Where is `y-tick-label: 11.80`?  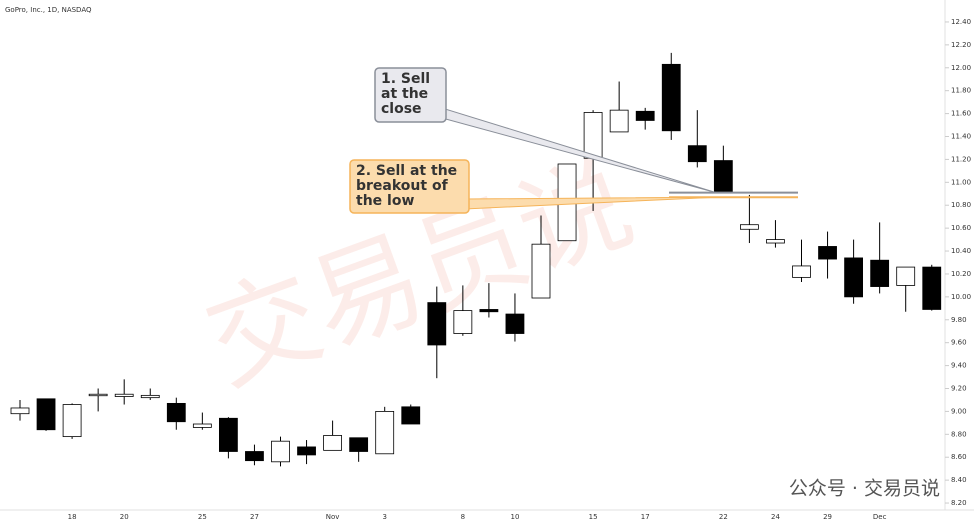
y-tick-label: 11.80 is located at coordinates (961, 91).